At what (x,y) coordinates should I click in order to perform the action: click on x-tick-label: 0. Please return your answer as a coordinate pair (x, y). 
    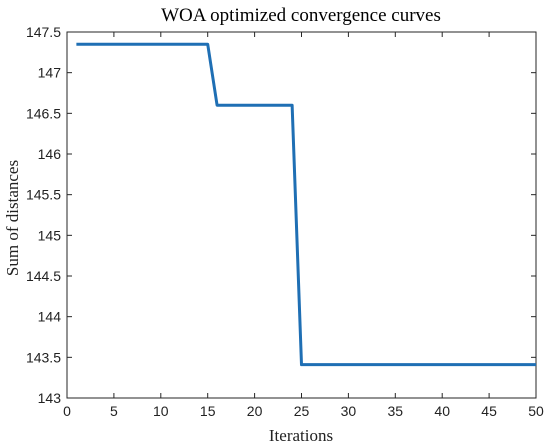
    Looking at the image, I should click on (67, 411).